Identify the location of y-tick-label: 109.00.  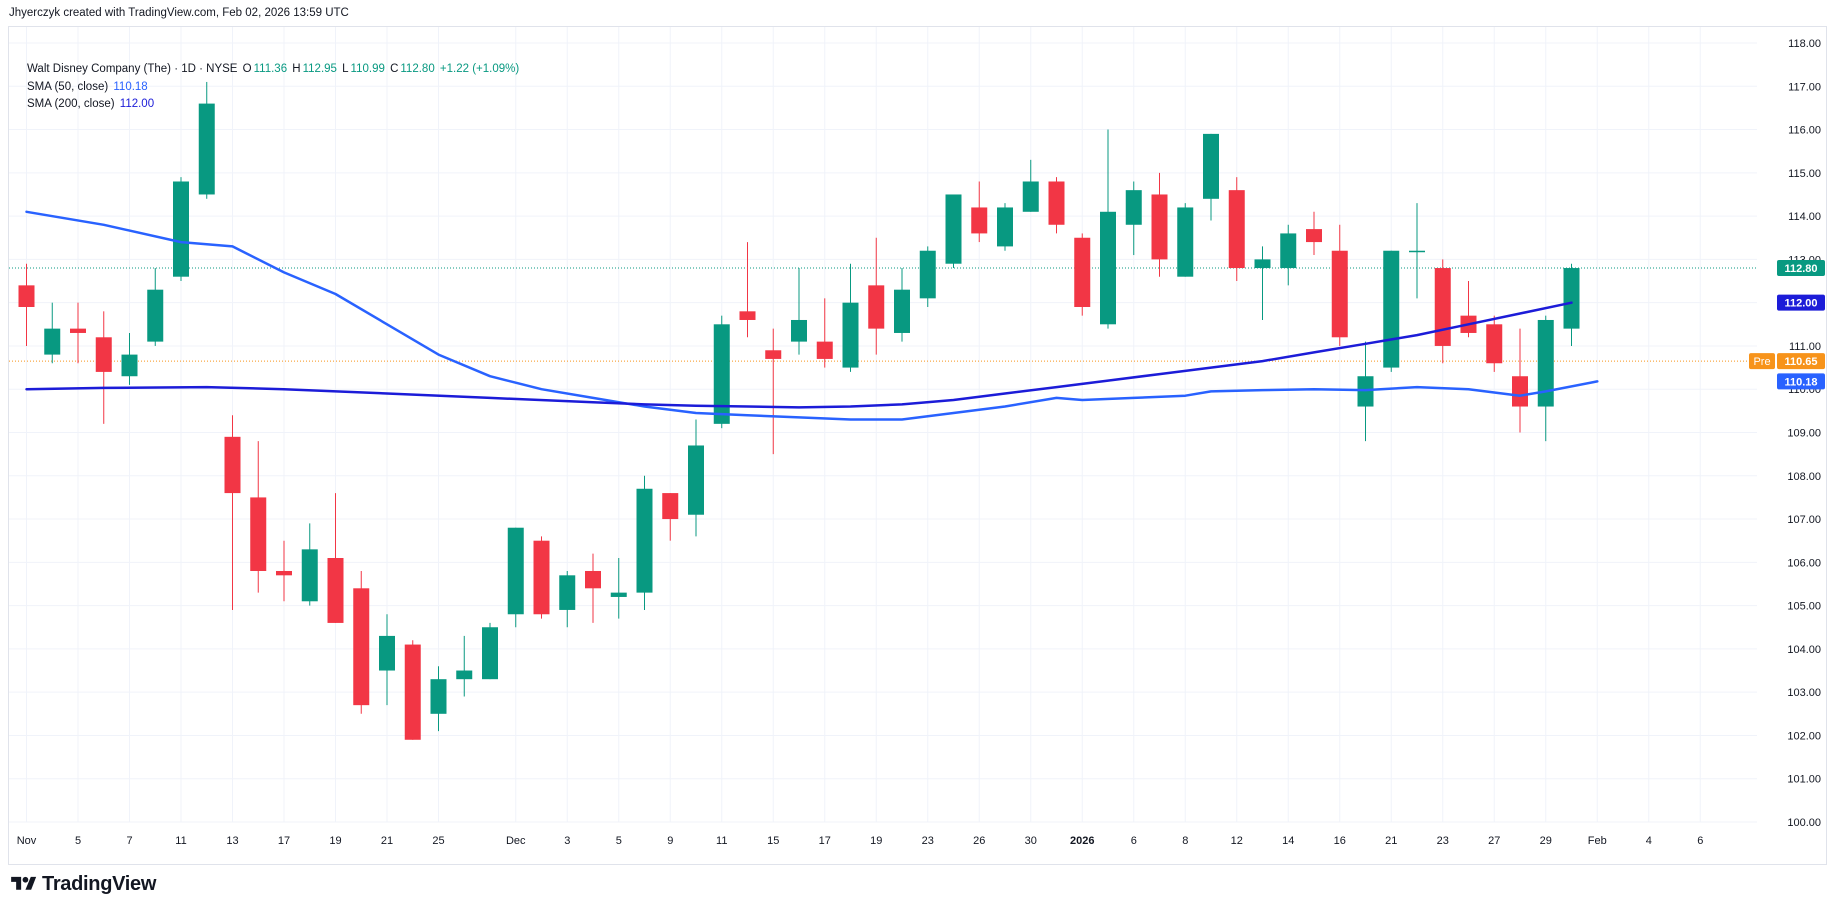
(1804, 434).